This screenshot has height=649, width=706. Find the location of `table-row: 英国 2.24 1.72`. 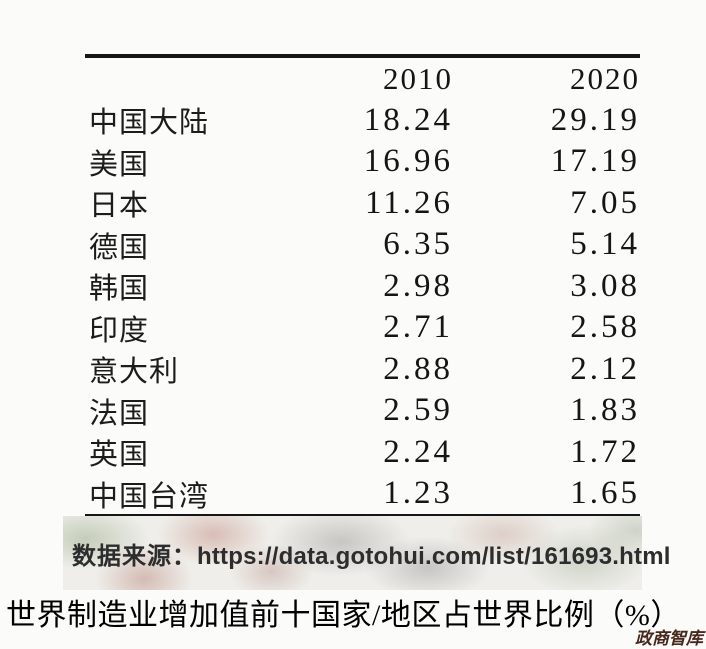

table-row: 英国 2.24 1.72 is located at coordinates (362, 452).